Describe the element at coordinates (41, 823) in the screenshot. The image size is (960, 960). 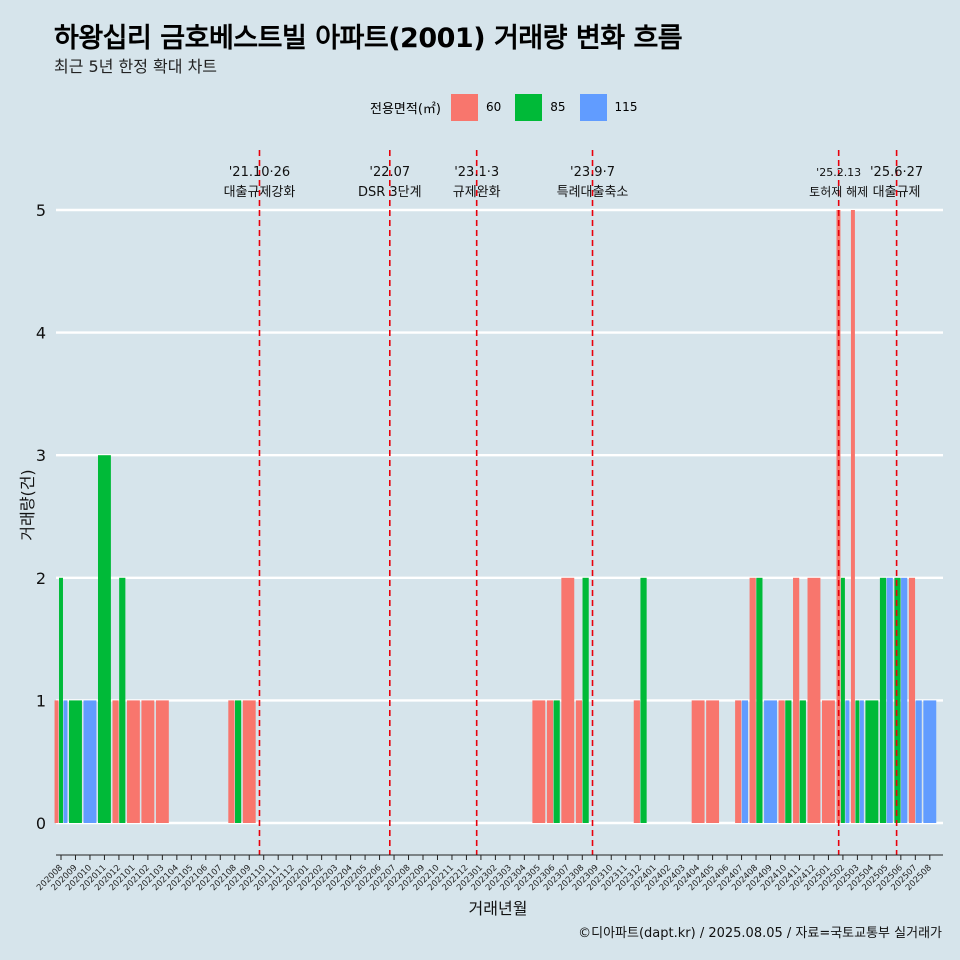
I see `y-tick-label: 0` at that location.